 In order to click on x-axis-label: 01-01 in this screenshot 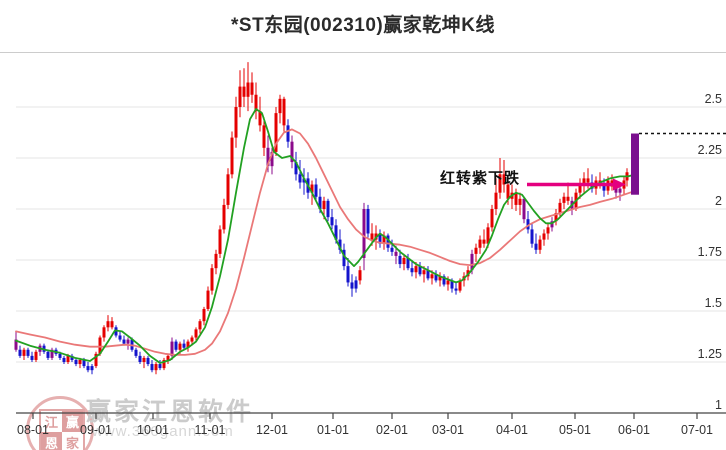, I will do `click(333, 430)`.